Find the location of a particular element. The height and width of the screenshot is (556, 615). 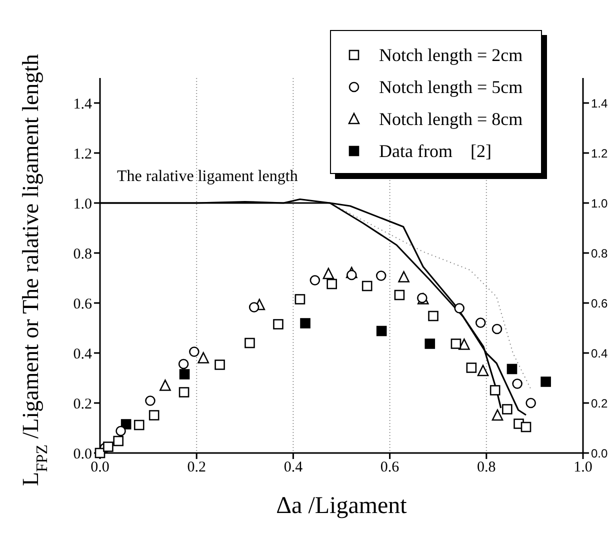

x-axis-title: Δa /Ligament is located at coordinates (342, 506).